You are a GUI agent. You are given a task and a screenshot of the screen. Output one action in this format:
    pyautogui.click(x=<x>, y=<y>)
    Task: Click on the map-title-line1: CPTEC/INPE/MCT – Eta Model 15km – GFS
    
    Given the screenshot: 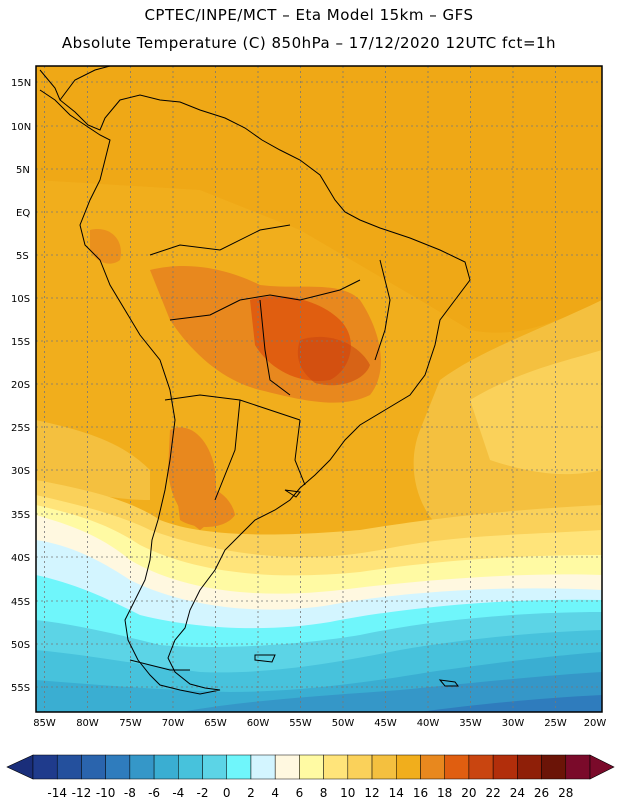 What is the action you would take?
    pyautogui.click(x=309, y=15)
    